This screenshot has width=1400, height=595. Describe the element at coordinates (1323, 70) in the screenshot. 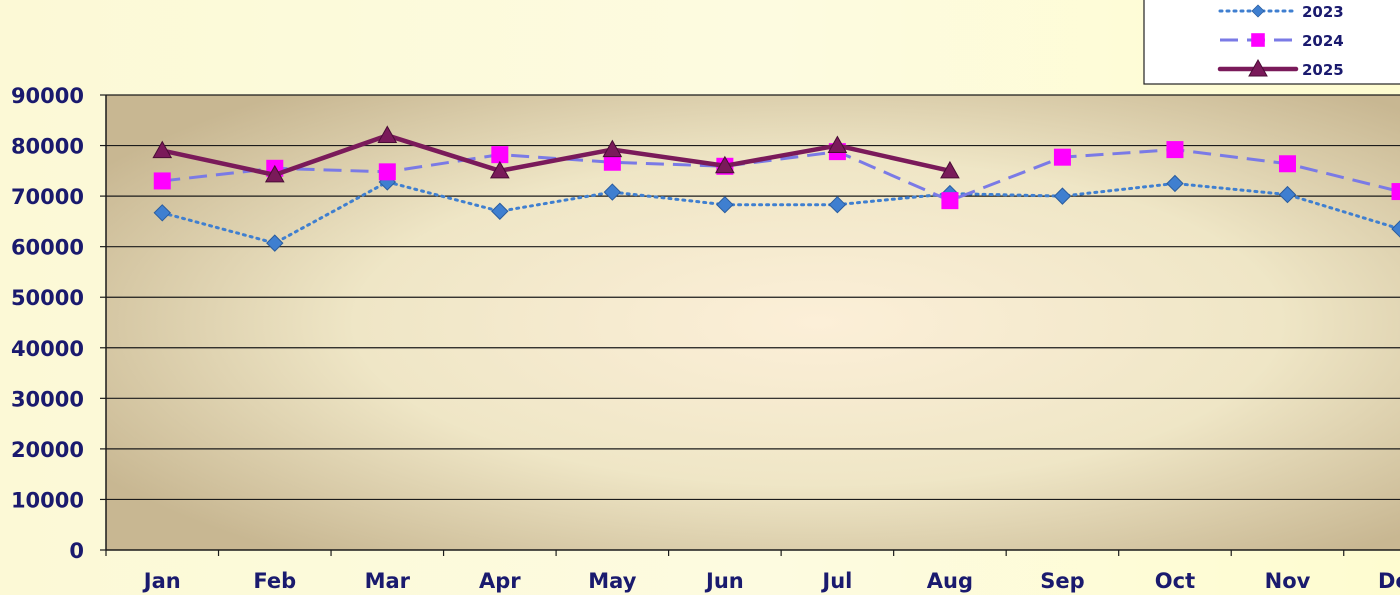

I see `legend-label-2025: 2025` at that location.